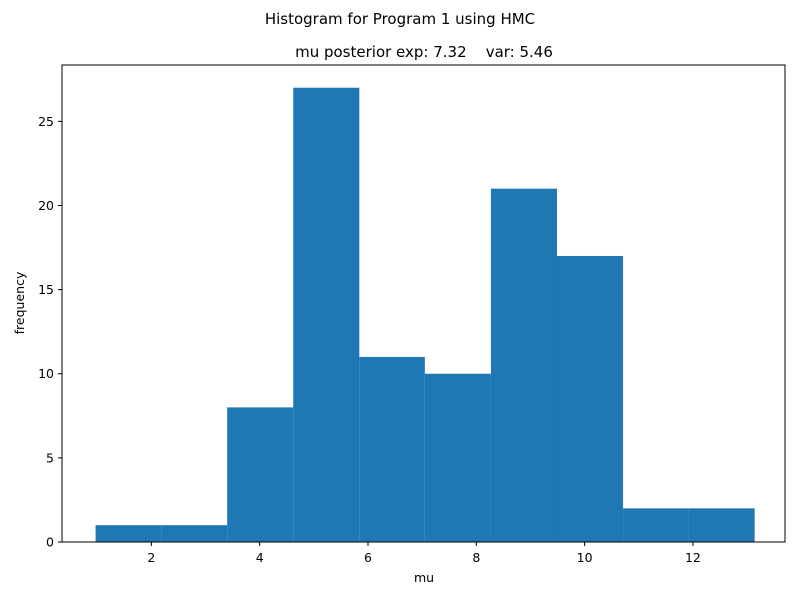 This screenshot has height=600, width=800. I want to click on y-tick-label: 0, so click(50, 542).